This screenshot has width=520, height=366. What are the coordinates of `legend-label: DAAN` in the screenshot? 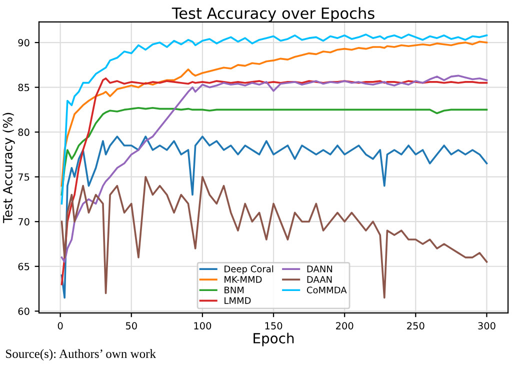 It's located at (319, 279).